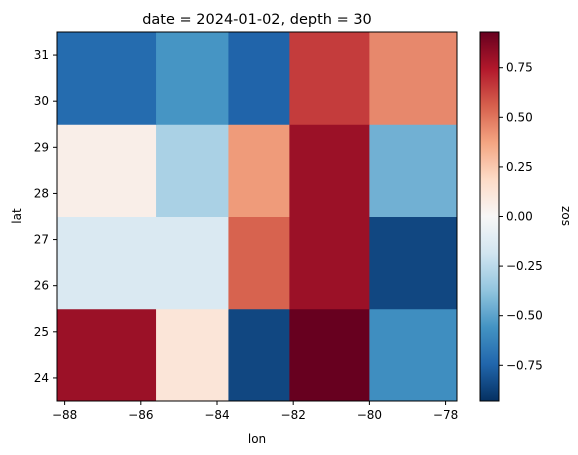 Image resolution: width=578 pixels, height=455 pixels. Describe the element at coordinates (41, 240) in the screenshot. I see `y-tick-label: 27` at that location.